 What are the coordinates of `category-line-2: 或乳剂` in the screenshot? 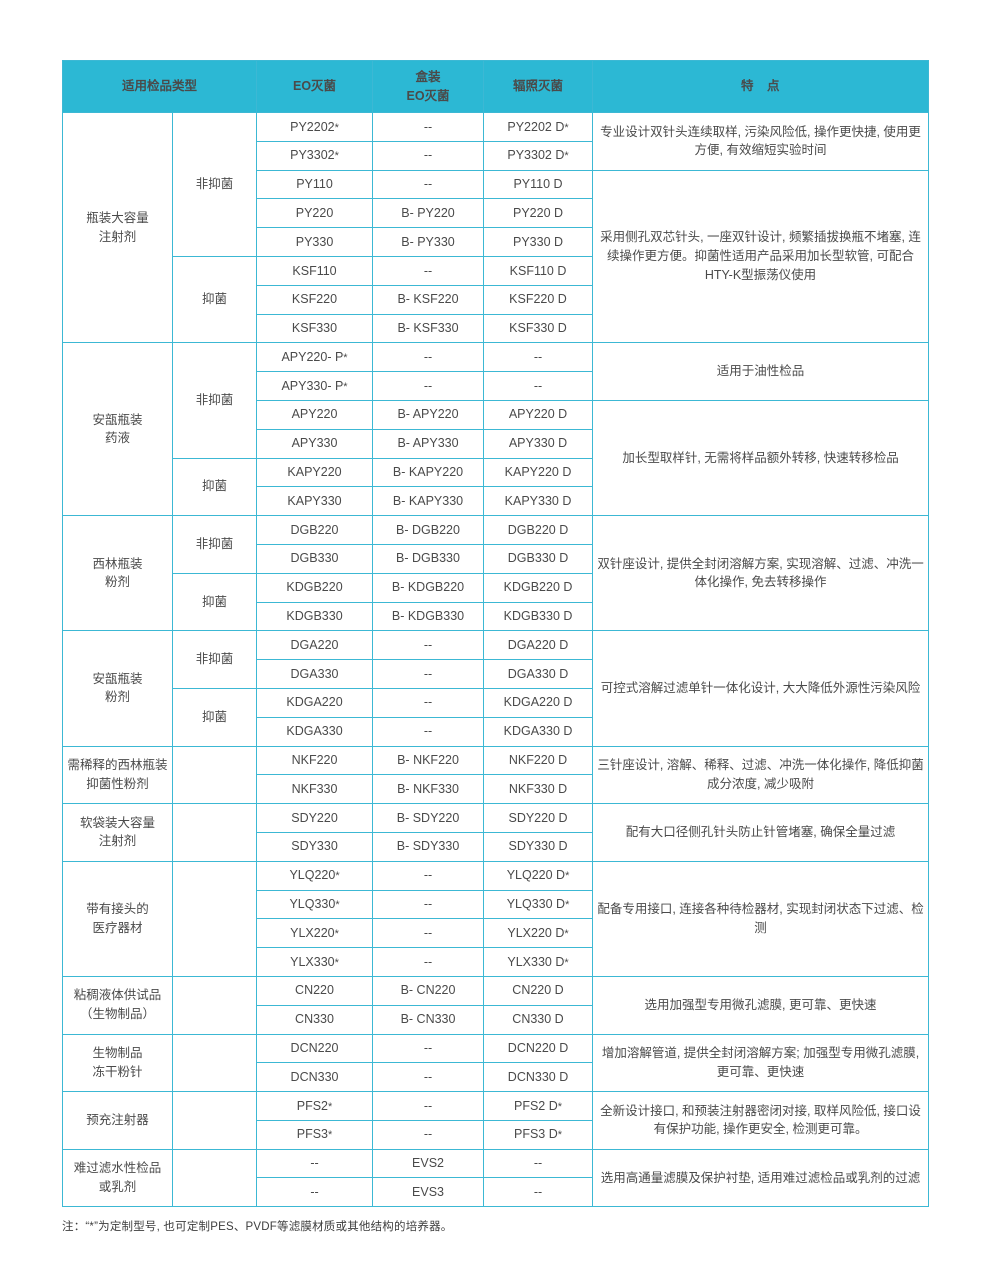 It's located at (117, 1186).